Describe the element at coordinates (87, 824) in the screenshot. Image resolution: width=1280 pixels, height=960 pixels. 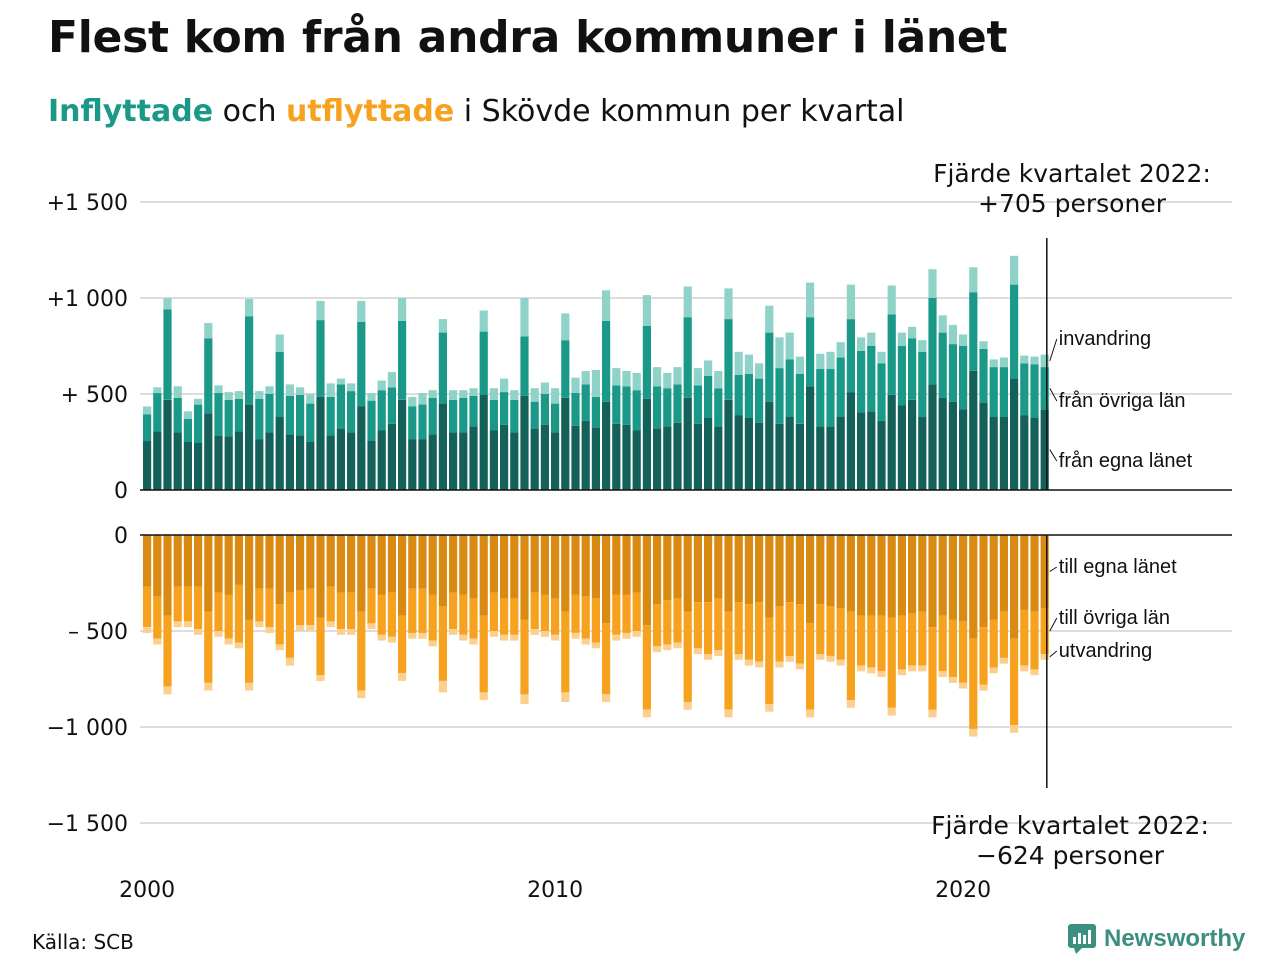
I see `lower-y-tick-label: −1 500` at that location.